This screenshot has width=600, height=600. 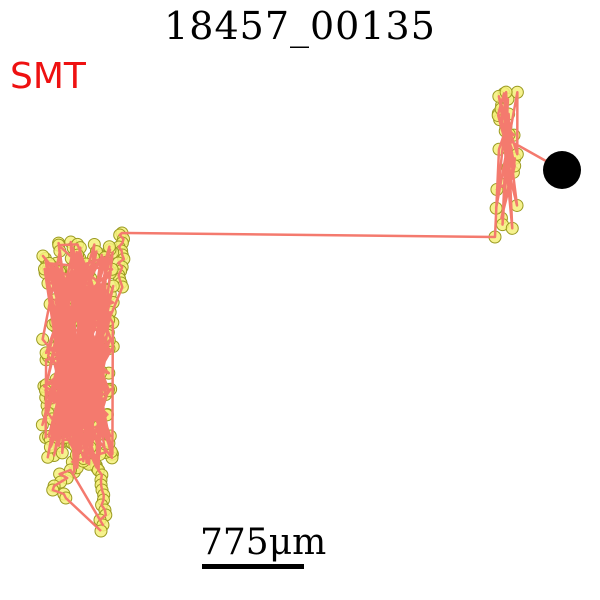 I want to click on method-label: SMT, so click(x=48, y=76).